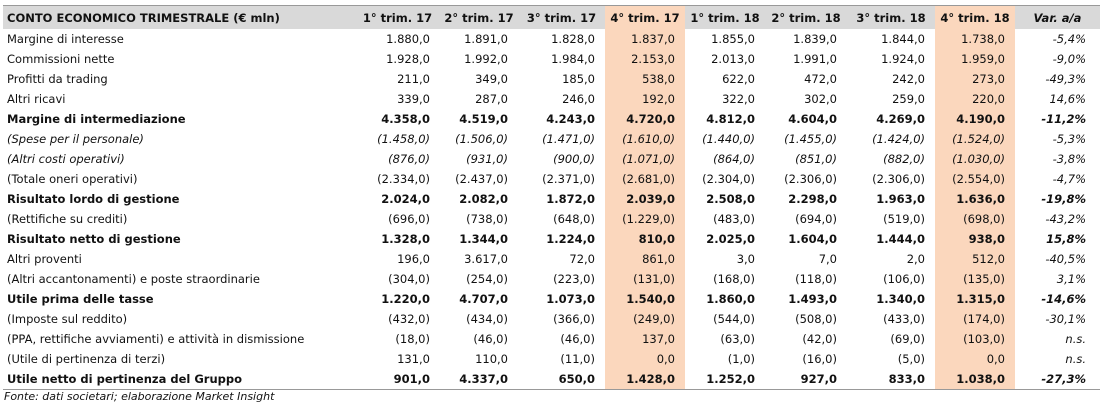  I want to click on value-cell: (2.304,0), so click(728, 179).